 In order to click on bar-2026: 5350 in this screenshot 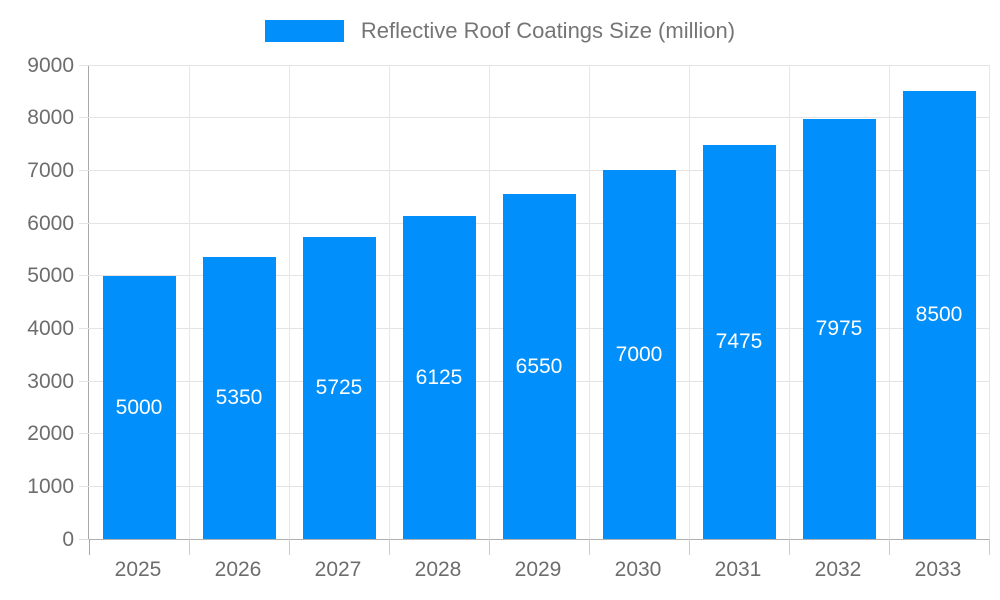, I will do `click(239, 398)`.